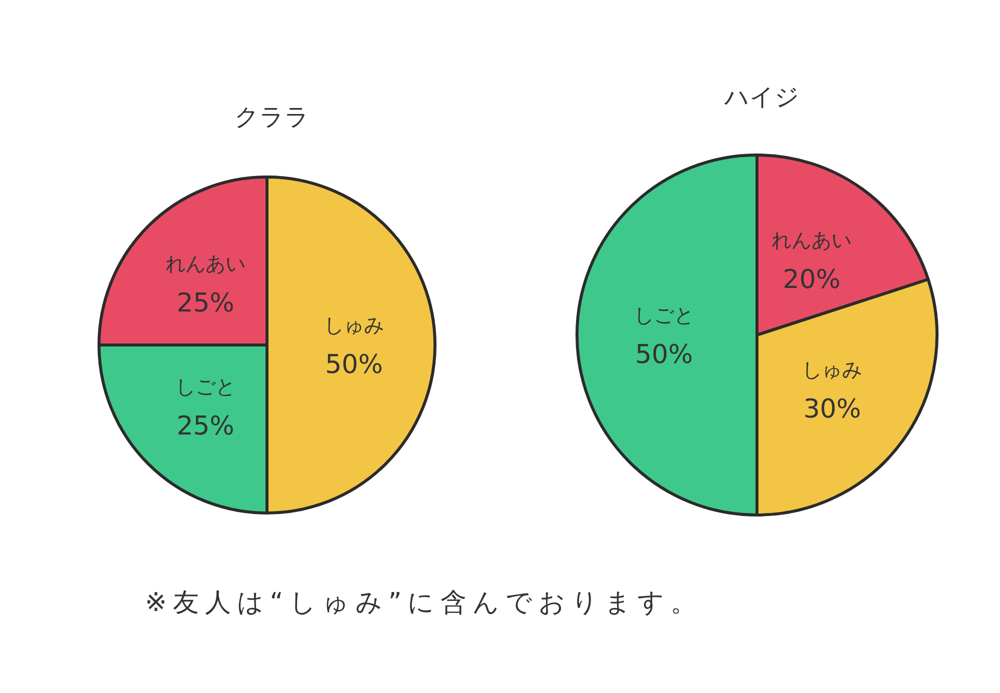 Image resolution: width=1000 pixels, height=693 pixels. I want to click on data-label: 20%, so click(811, 279).